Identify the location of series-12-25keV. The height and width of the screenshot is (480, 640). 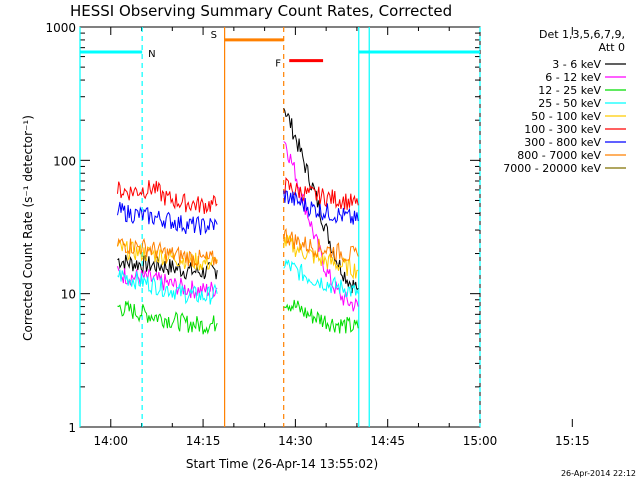
(238, 317).